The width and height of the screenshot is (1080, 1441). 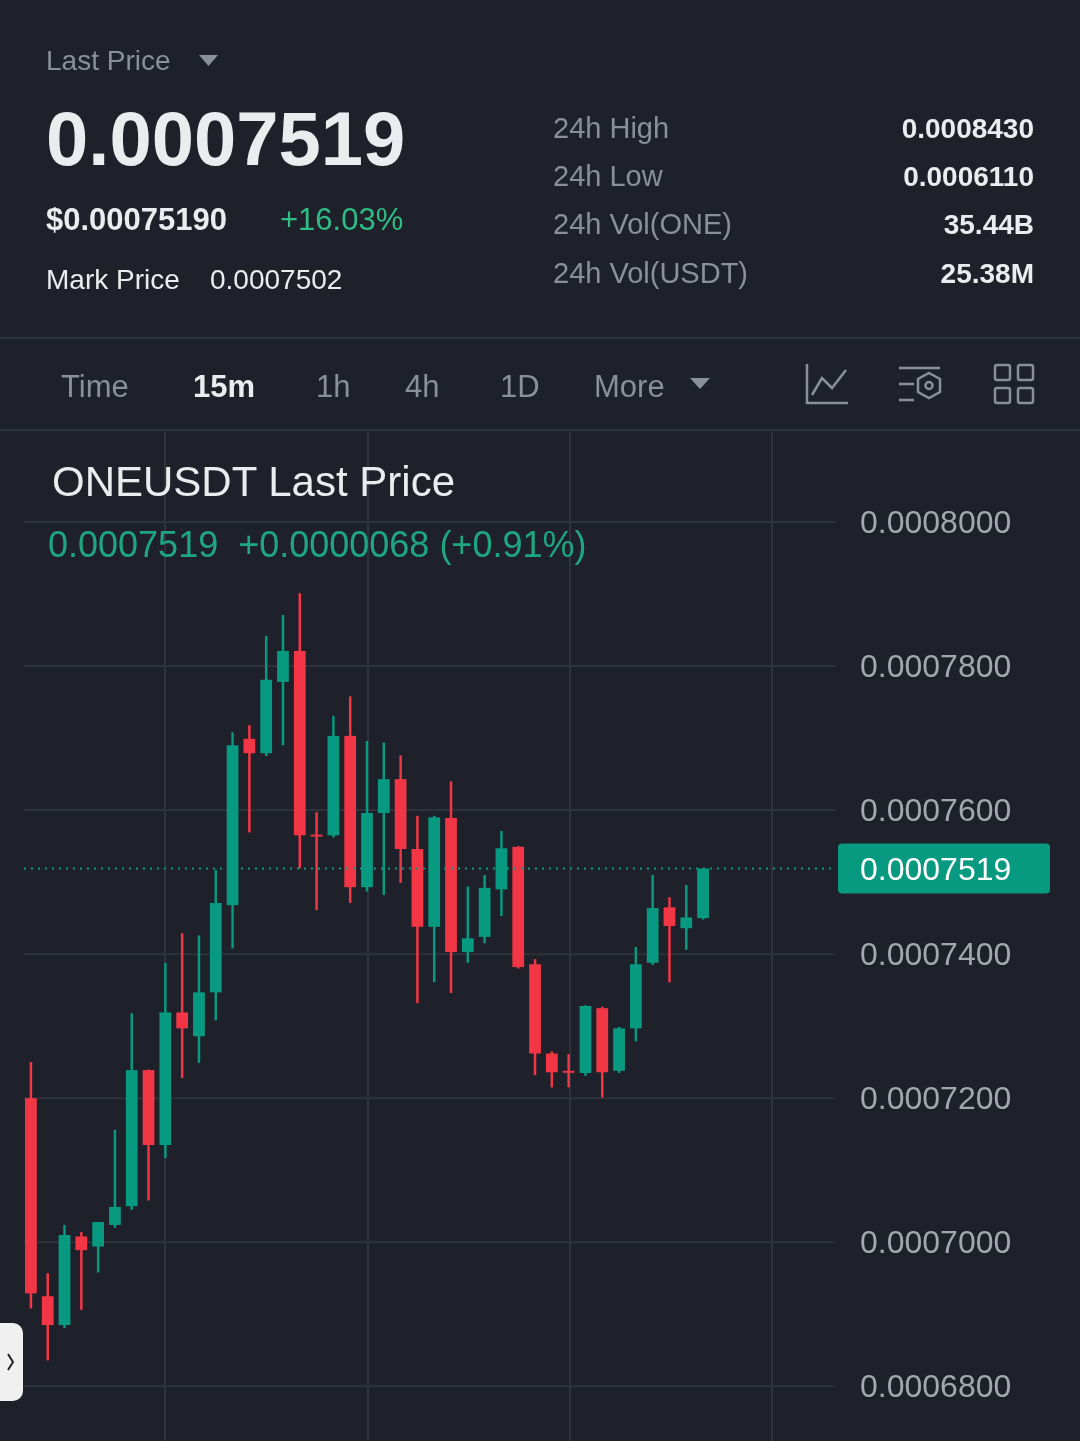 I want to click on text: 24h Vol(ONE), so click(x=642, y=224).